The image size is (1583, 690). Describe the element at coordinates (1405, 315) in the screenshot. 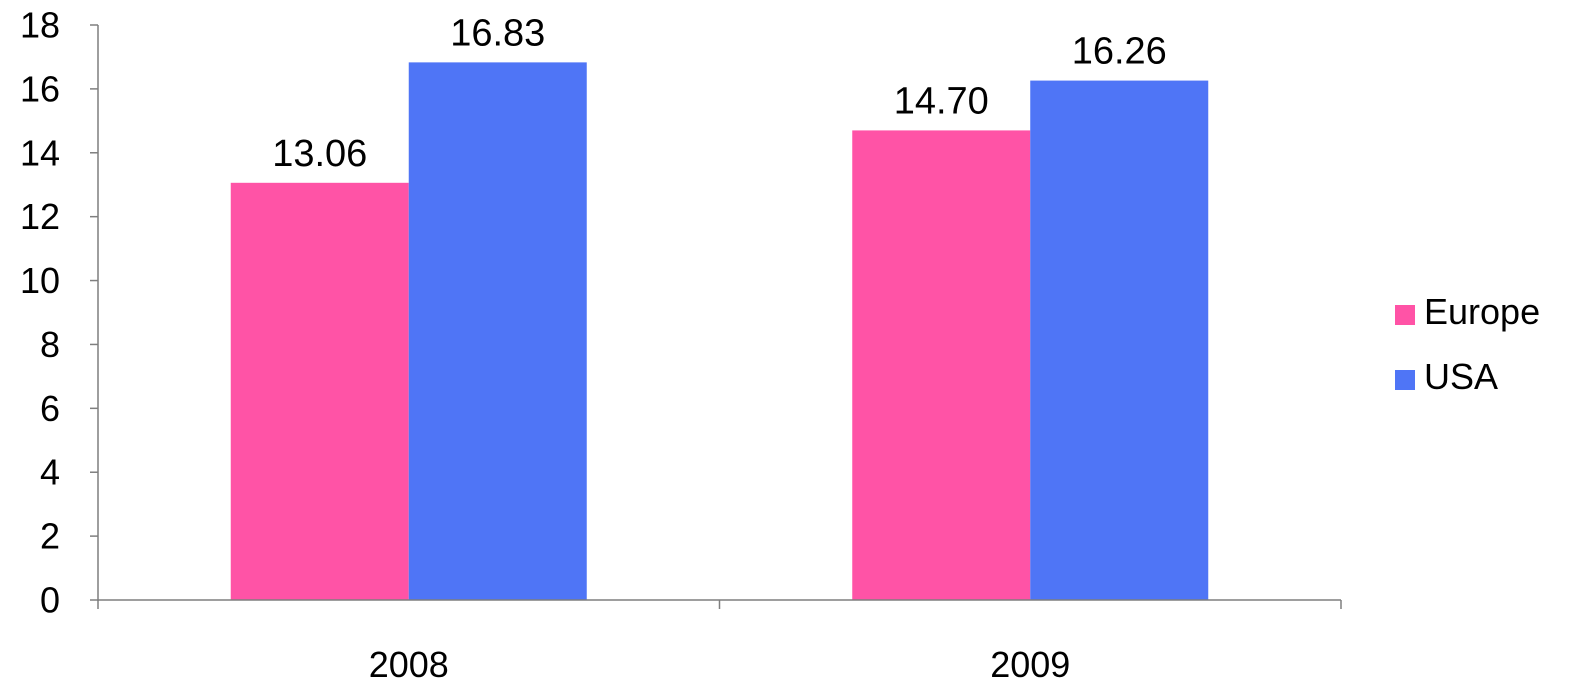

I see `legend-swatch-europe` at that location.